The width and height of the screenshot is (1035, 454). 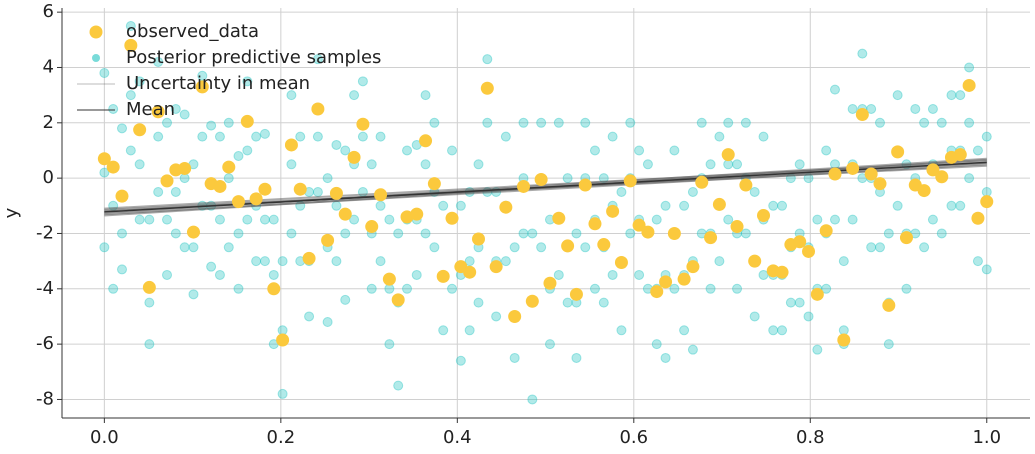 I want to click on legend-label: Posterior predictive samples, so click(x=253, y=57).